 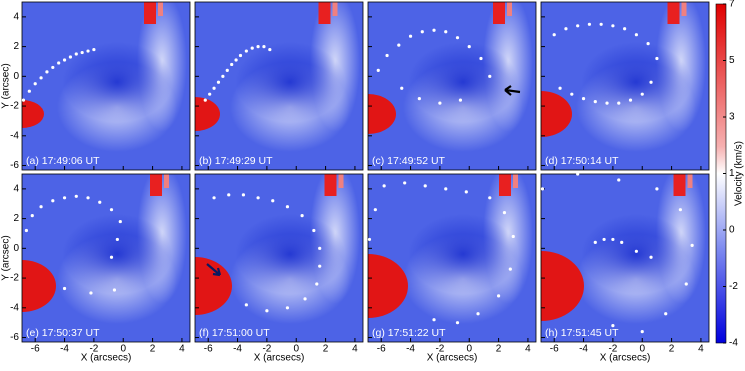 I want to click on y-tick-label: -2, so click(x=14, y=106).